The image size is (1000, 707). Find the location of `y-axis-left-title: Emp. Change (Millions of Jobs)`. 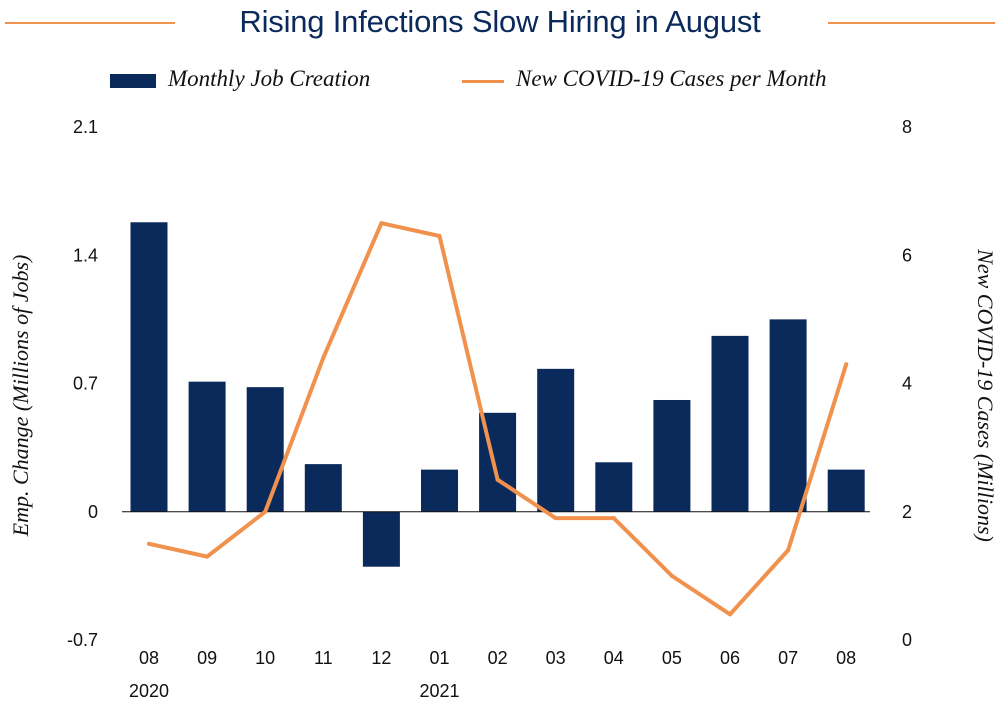

y-axis-left-title: Emp. Change (Millions of Jobs) is located at coordinates (20, 396).